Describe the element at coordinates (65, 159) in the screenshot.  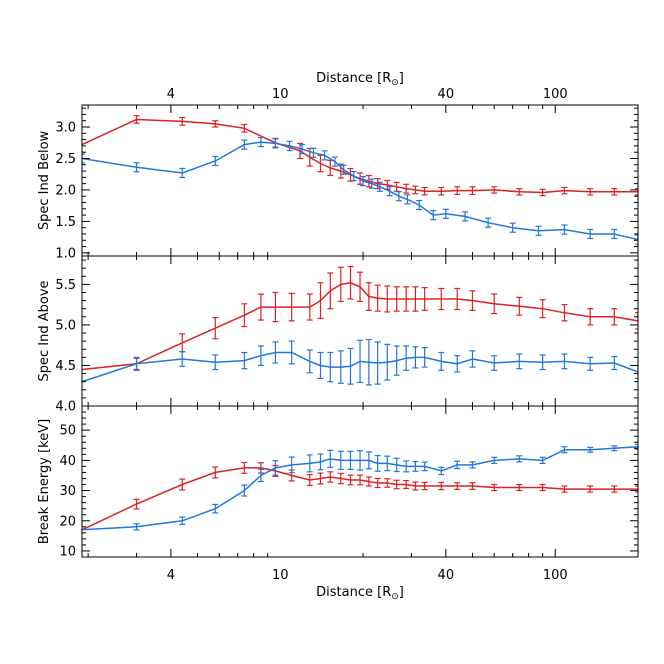
I see `panel-1-y-tick-label: 2.5` at that location.